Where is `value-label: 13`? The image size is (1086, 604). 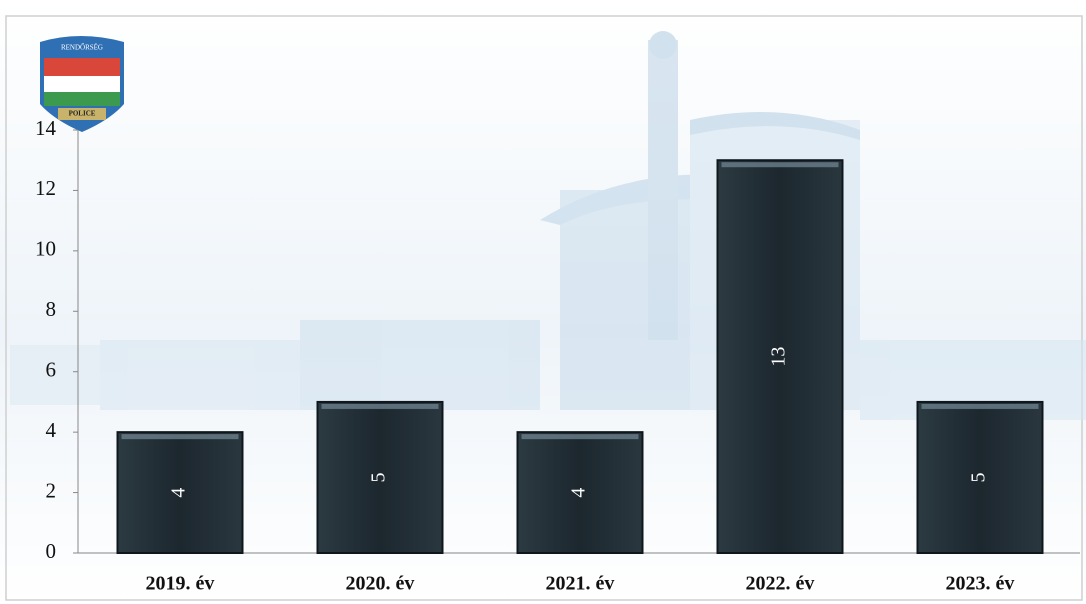 value-label: 13 is located at coordinates (779, 357).